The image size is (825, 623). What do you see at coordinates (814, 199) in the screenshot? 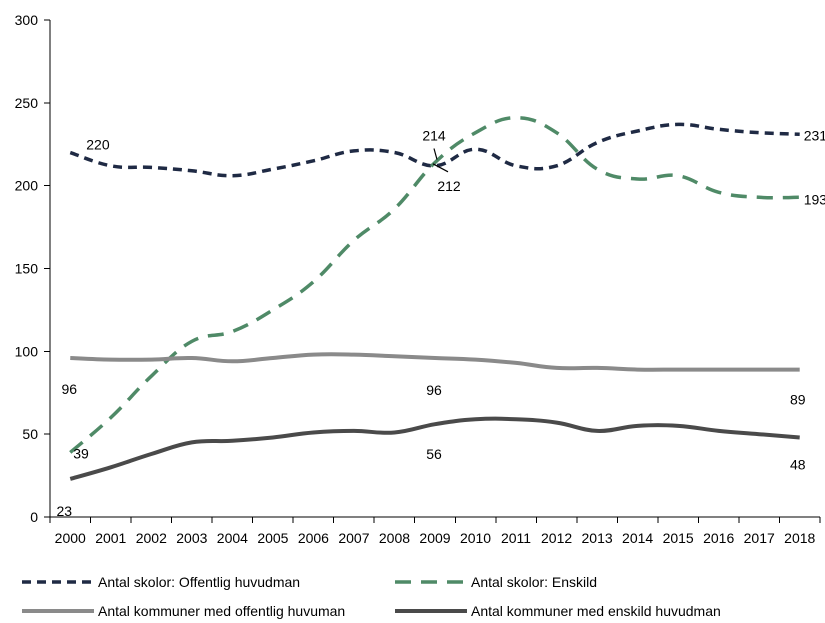
I see `data-label: 193` at bounding box center [814, 199].